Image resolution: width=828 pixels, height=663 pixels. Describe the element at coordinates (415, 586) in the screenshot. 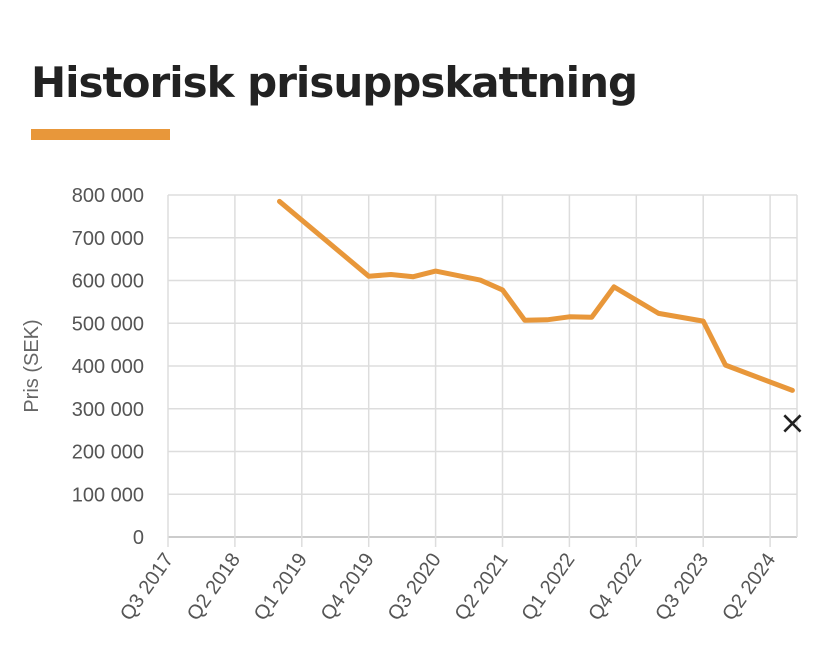

I see `x-tick-label: Q3 2020` at that location.